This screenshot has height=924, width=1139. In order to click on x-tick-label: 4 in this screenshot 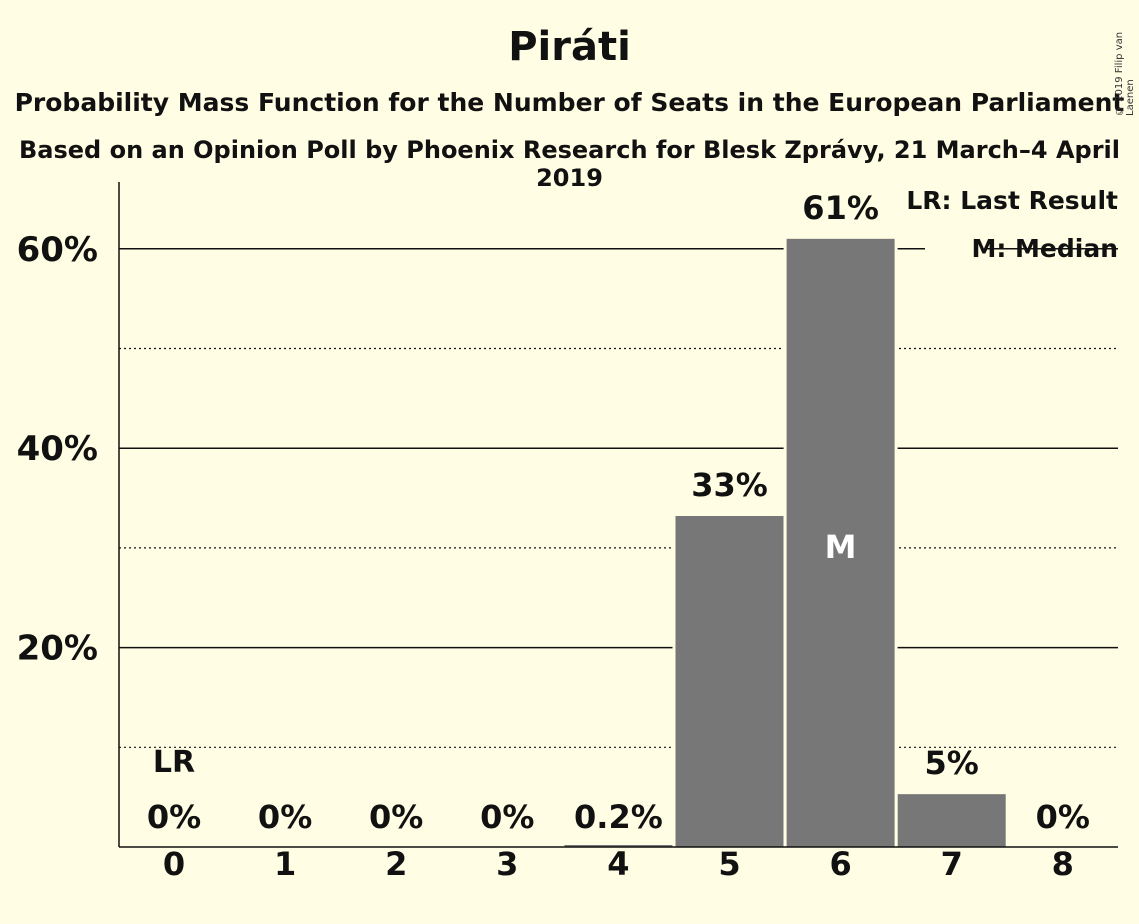, I will do `click(618, 864)`.